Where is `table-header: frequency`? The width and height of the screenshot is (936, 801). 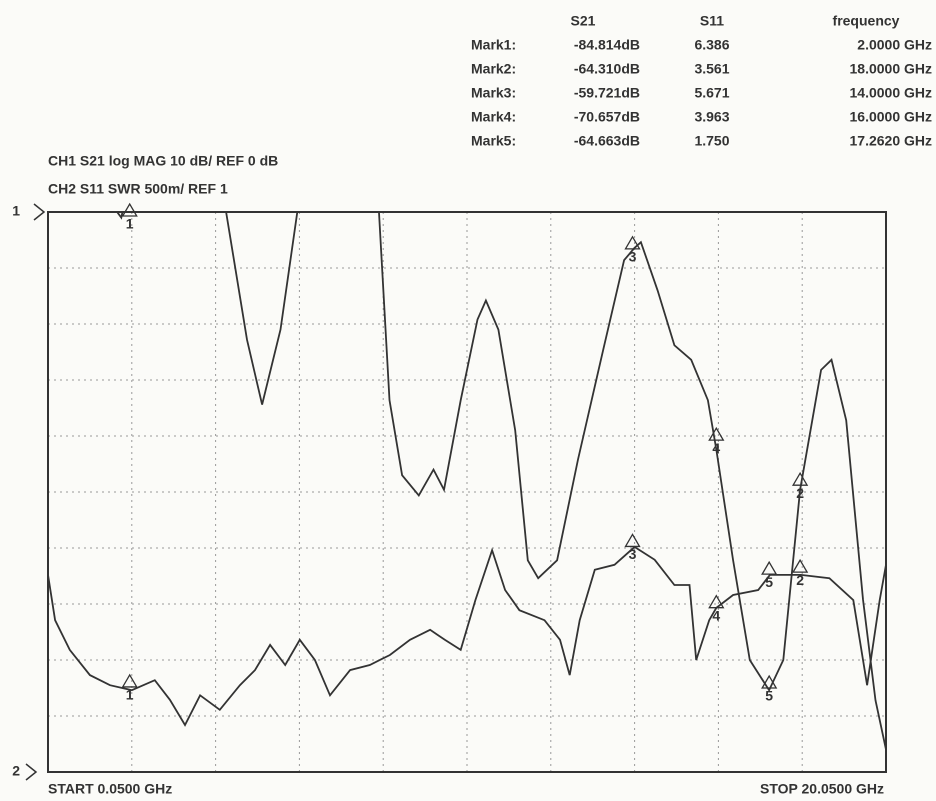
table-header: frequency is located at coordinates (866, 21).